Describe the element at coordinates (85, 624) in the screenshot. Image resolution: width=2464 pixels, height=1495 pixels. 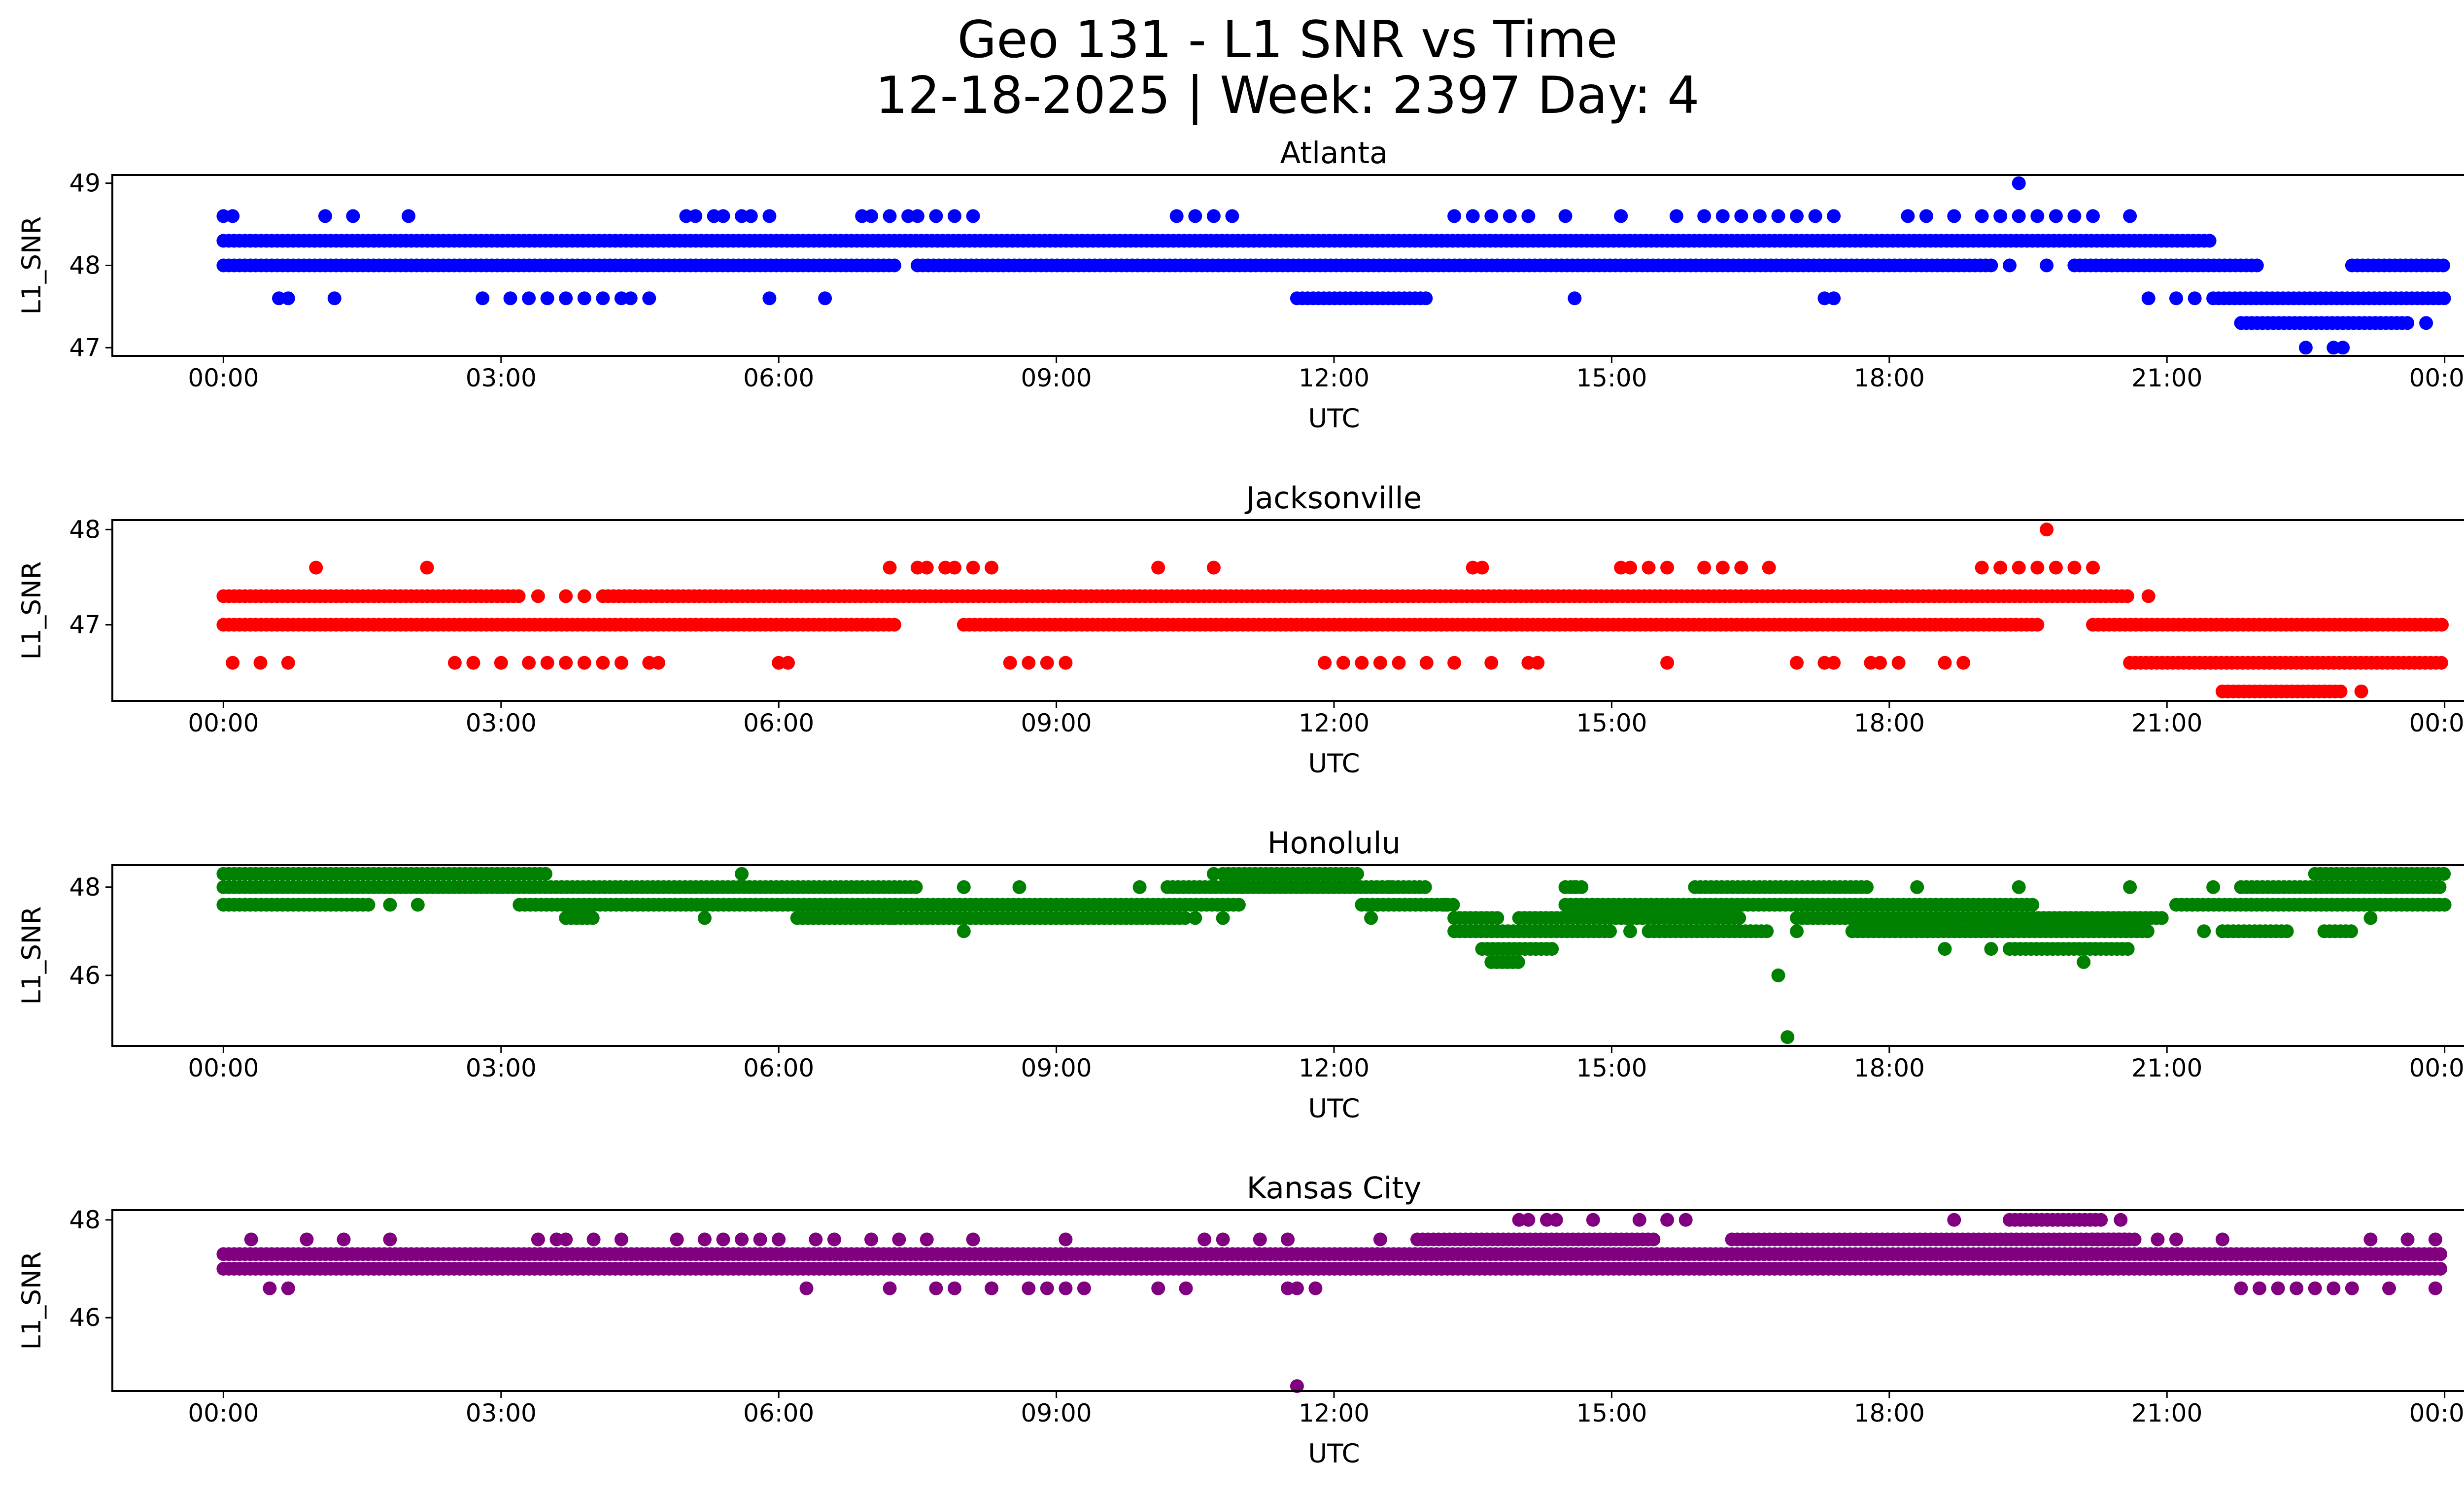
I see `y-tick-label: 47` at that location.